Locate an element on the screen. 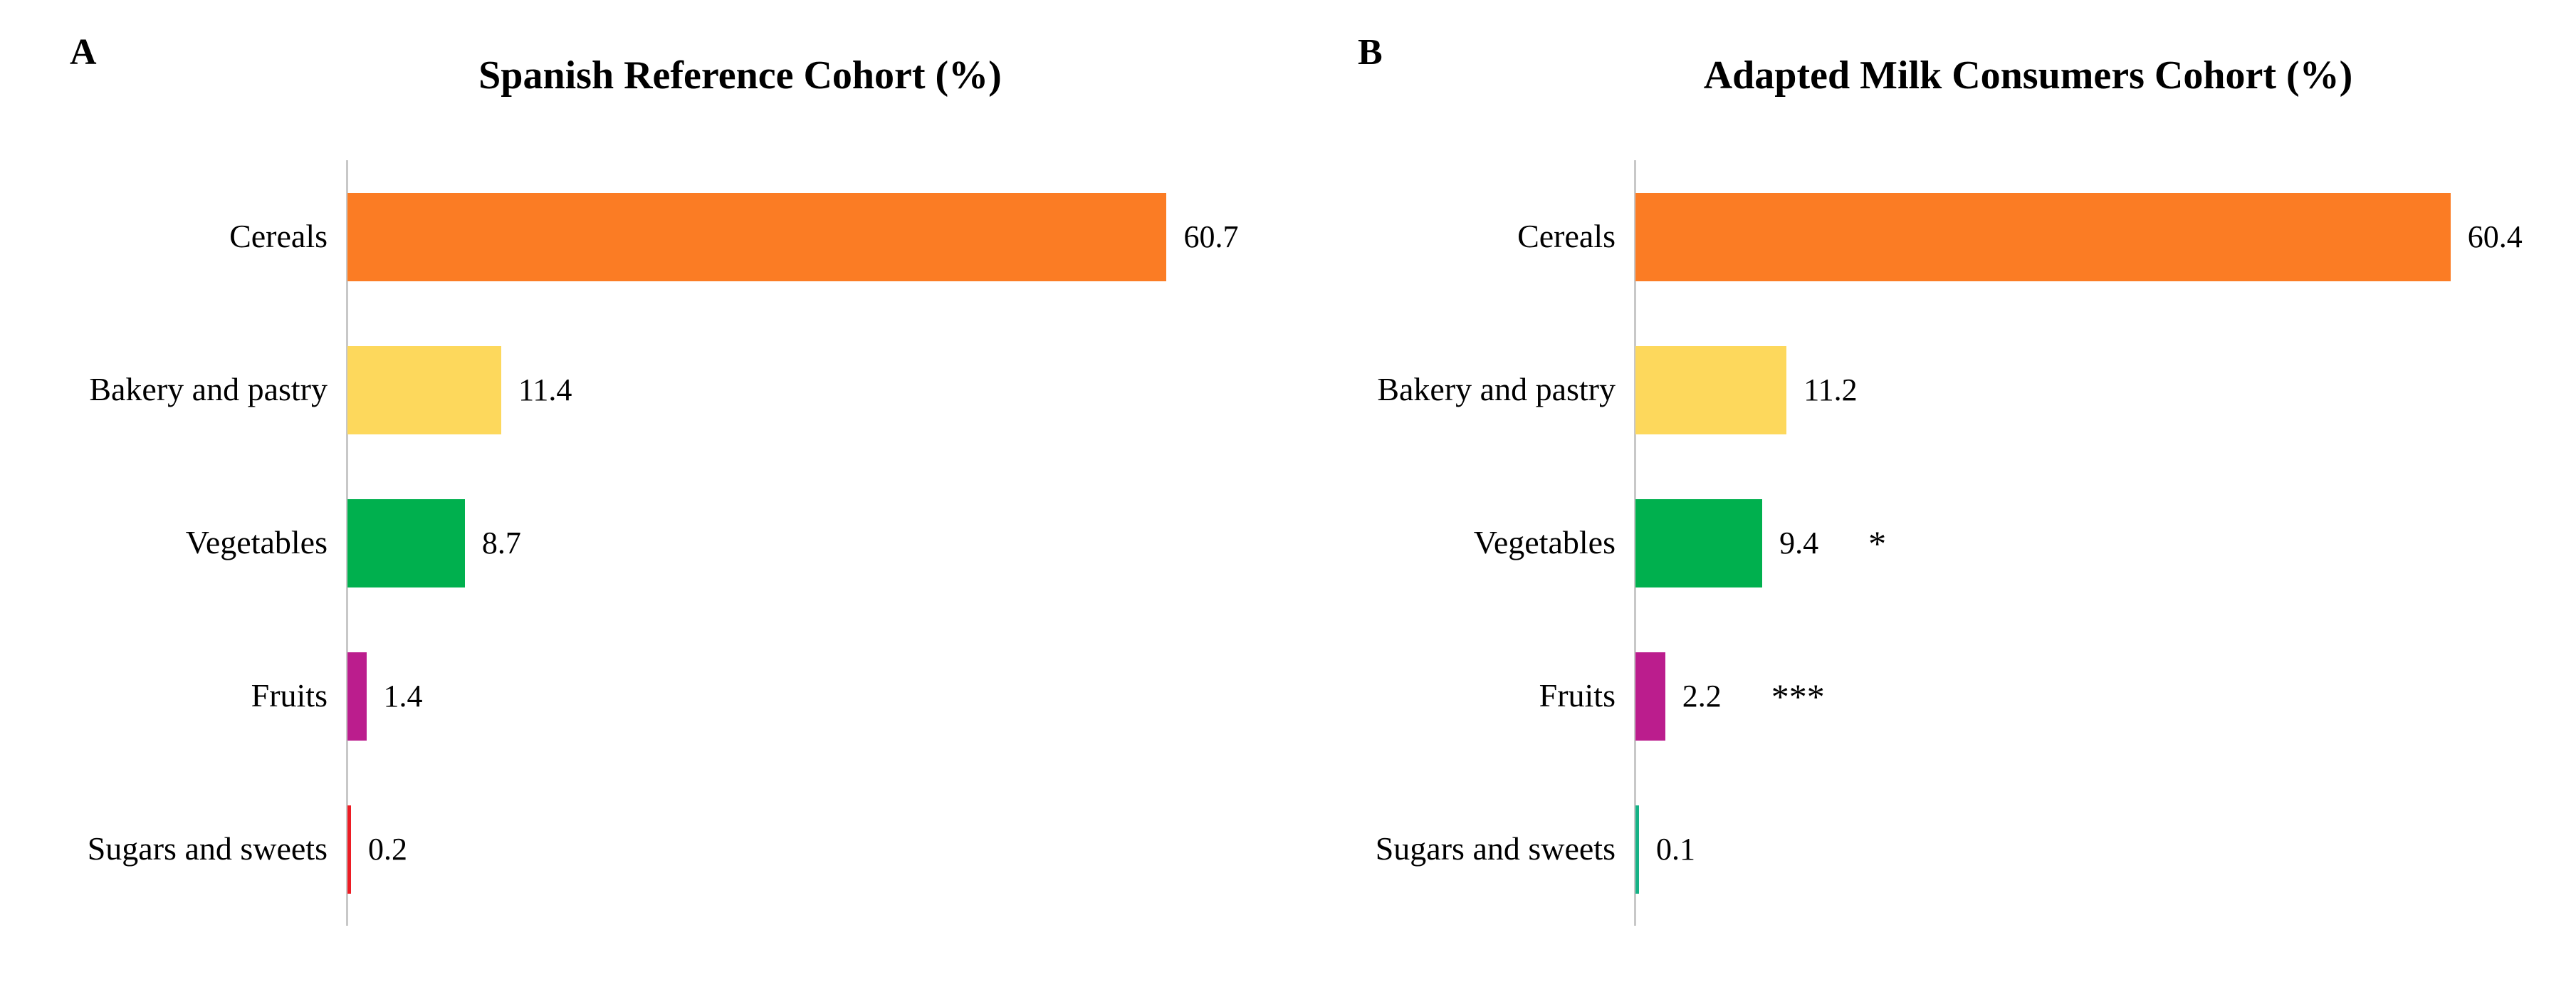 This screenshot has width=2576, height=982. bar-row-bakery-and-pastry: Bakery and pastry 11.2 is located at coordinates (1932, 389).